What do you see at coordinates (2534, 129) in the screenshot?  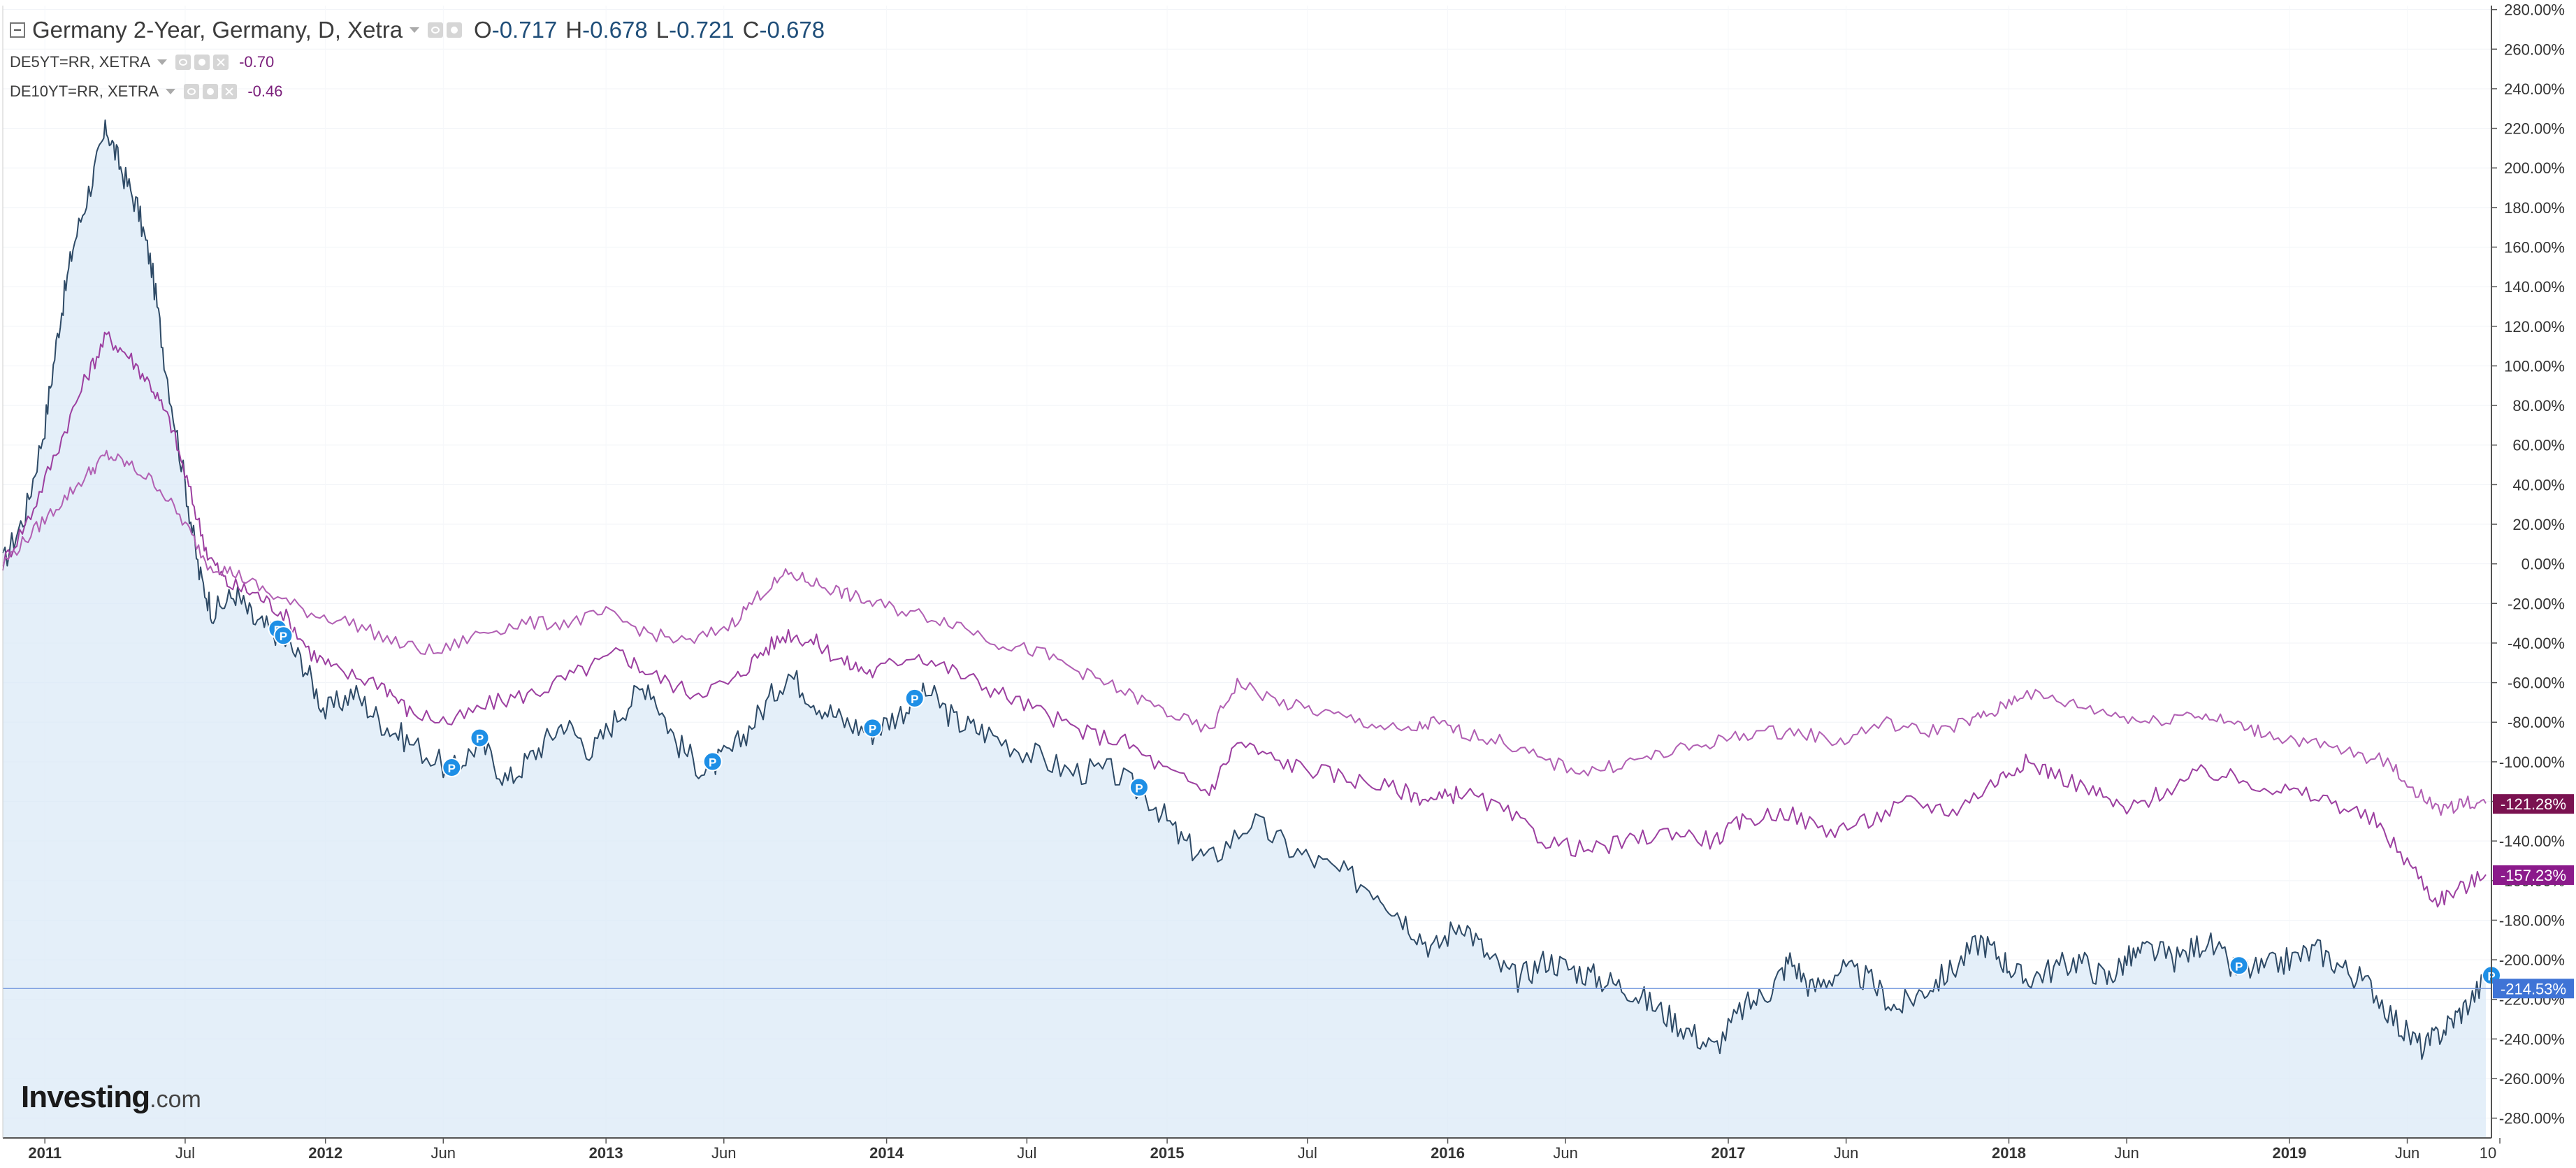 I see `y-tick-label: 220.00%` at bounding box center [2534, 129].